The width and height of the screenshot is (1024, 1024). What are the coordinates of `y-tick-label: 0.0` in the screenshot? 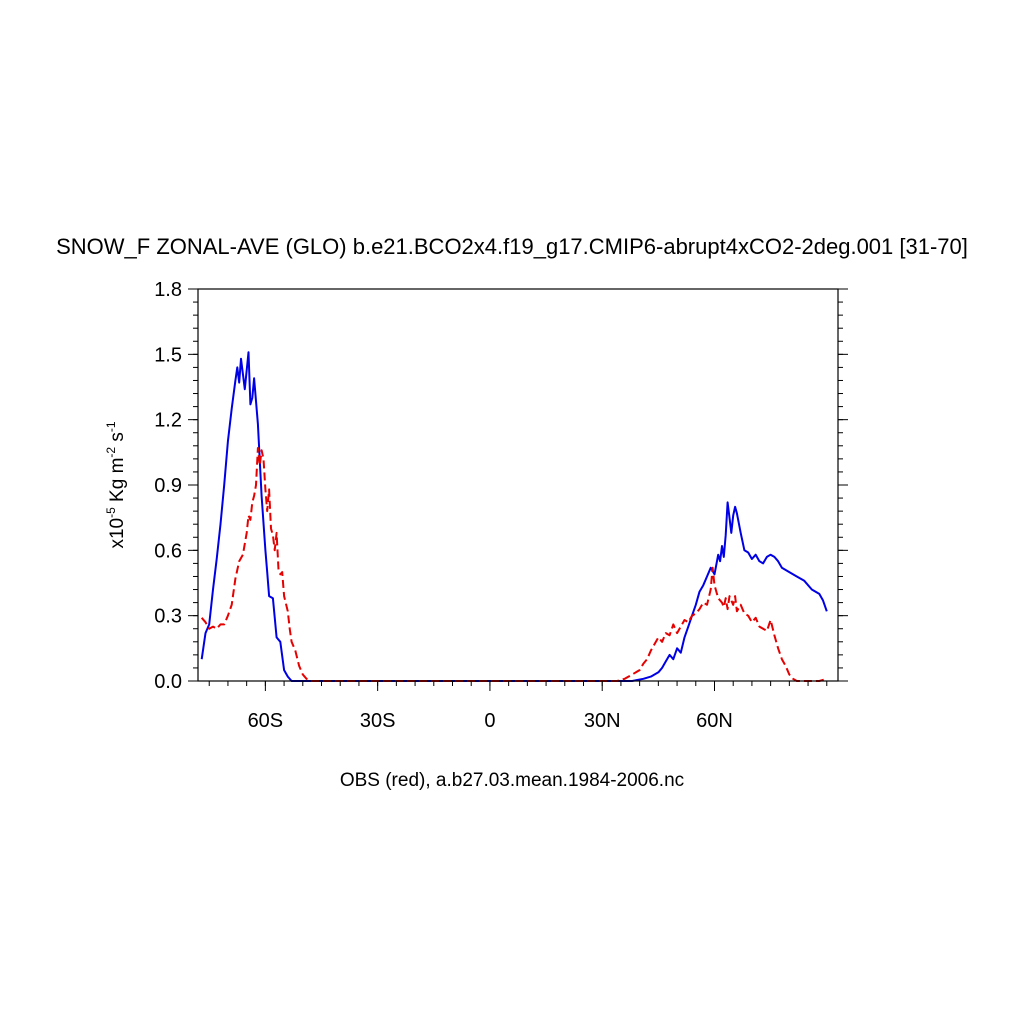 It's located at (168, 682).